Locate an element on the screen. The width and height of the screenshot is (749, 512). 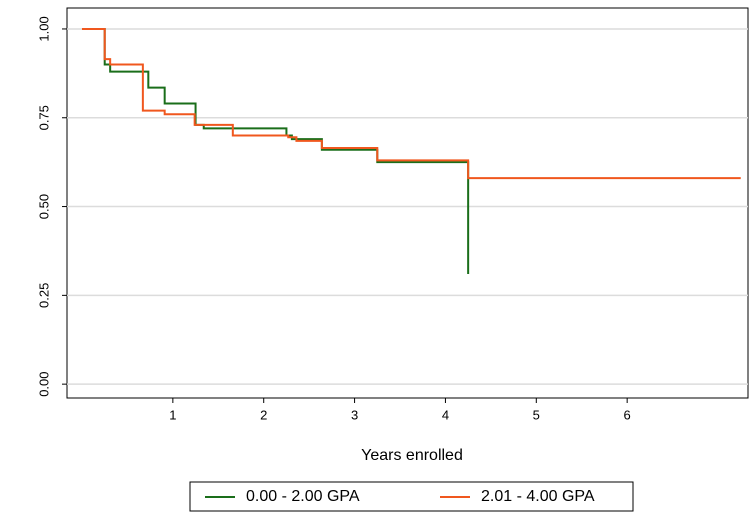
x-tick-label: 4 is located at coordinates (445, 414).